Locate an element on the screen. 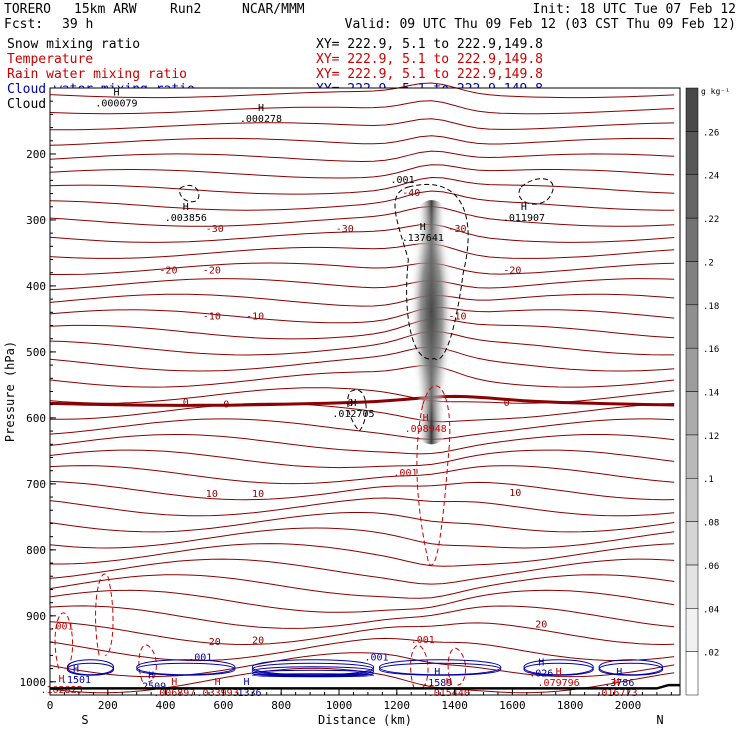  forecast-label: Fcst: is located at coordinates (23, 24).